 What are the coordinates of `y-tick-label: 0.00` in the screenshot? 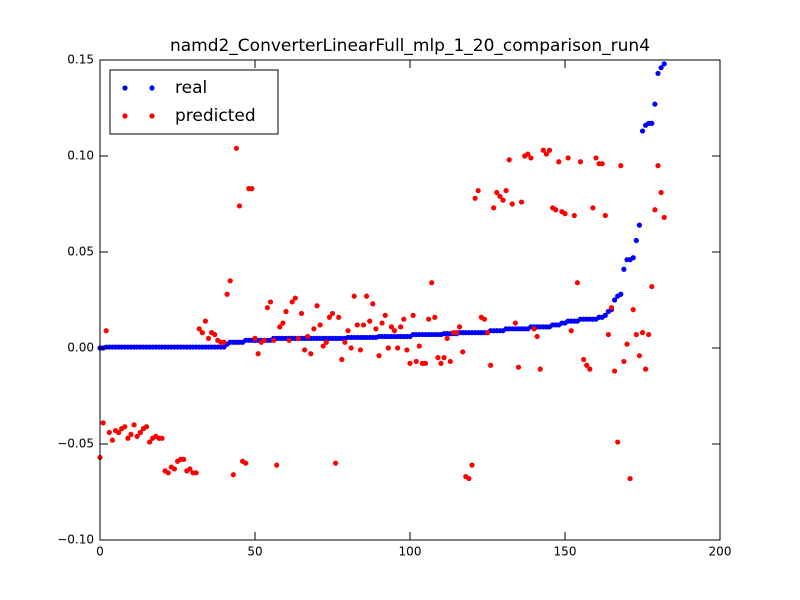 It's located at (80, 348).